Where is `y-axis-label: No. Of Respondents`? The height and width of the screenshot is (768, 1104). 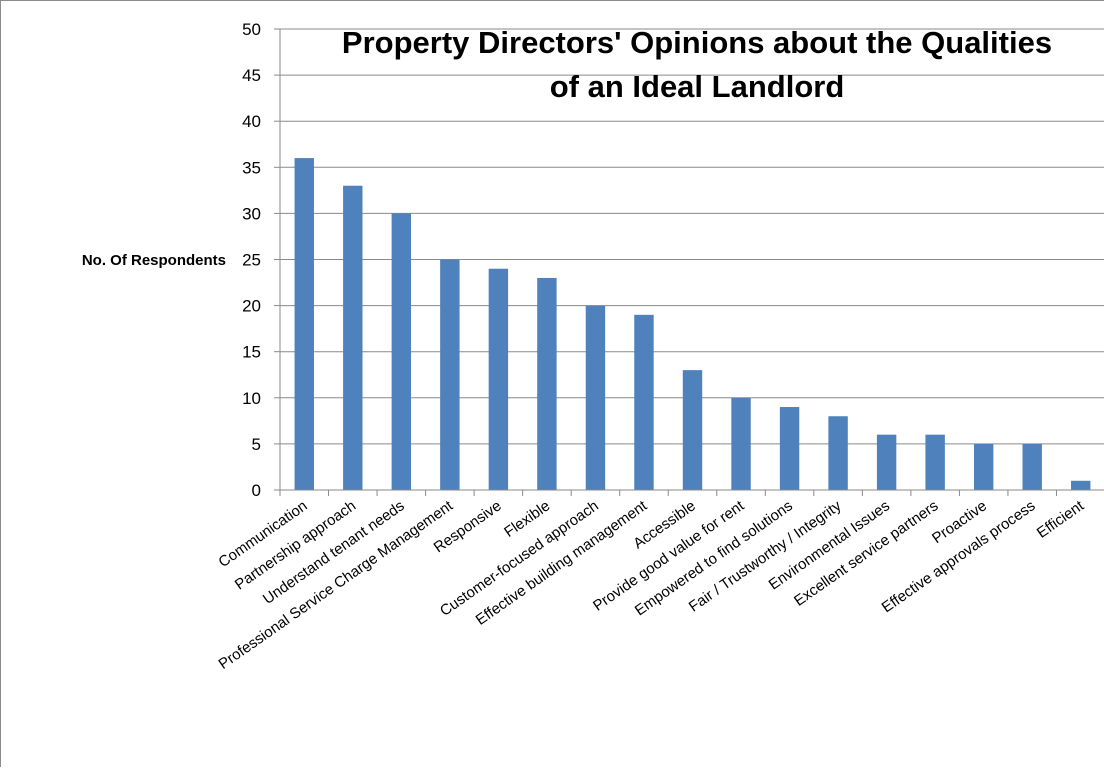
y-axis-label: No. Of Respondents is located at coordinates (154, 260).